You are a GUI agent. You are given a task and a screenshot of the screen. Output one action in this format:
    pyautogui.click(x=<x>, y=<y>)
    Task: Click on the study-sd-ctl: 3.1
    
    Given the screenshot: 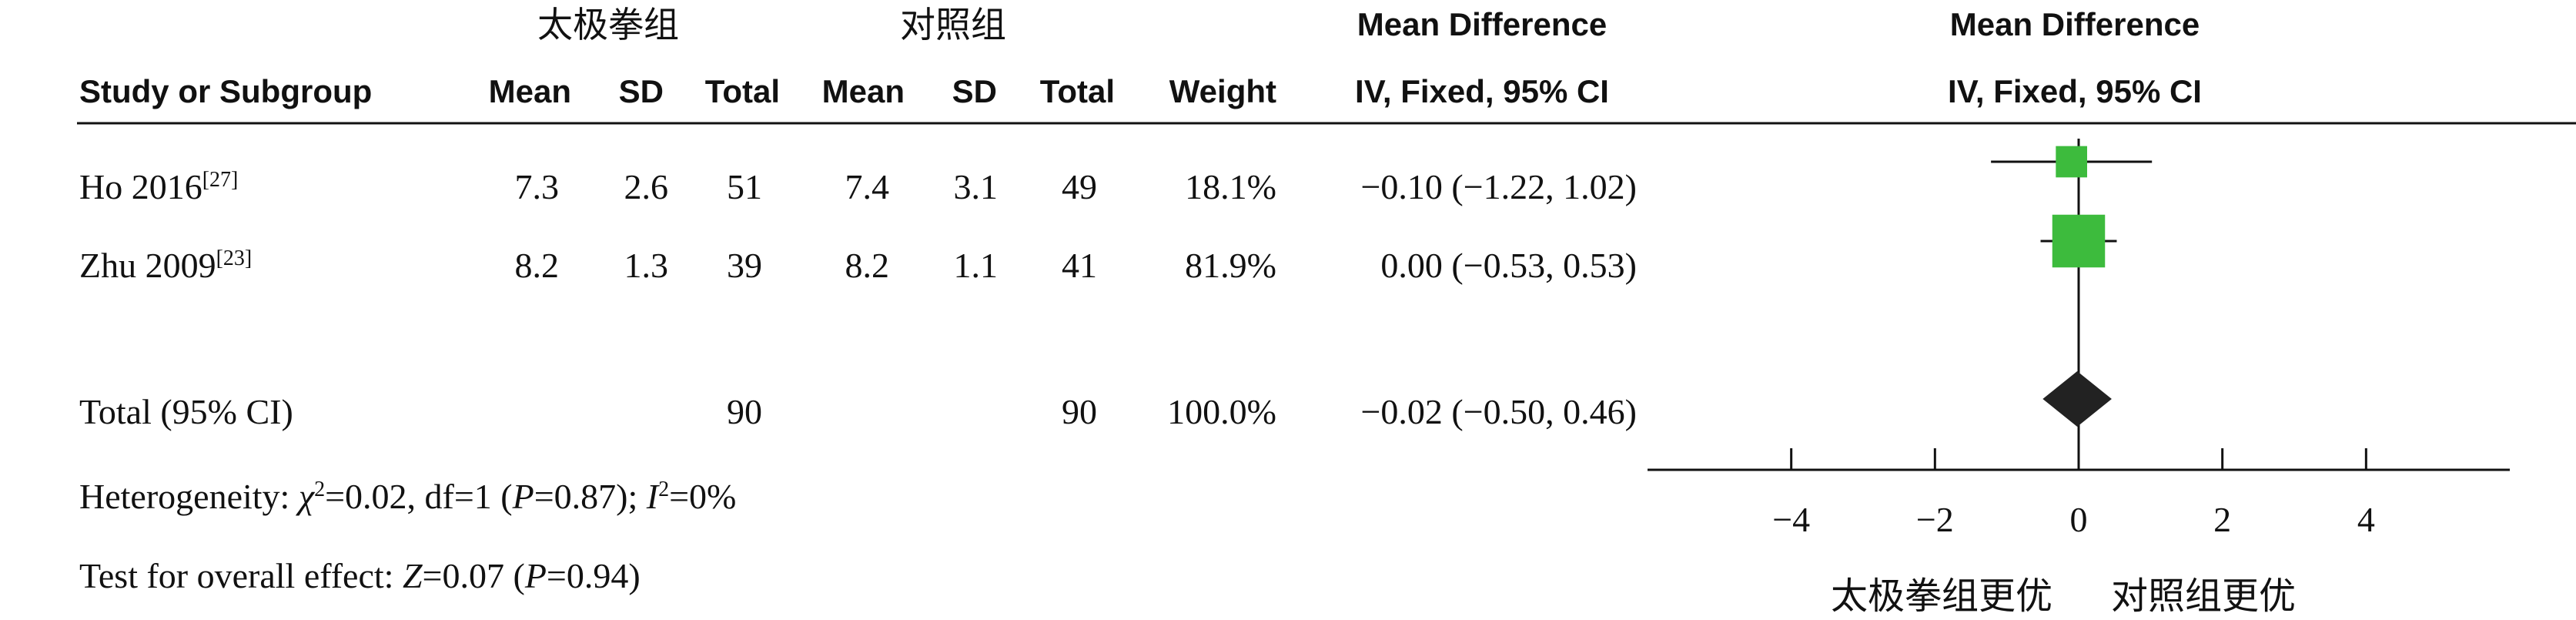 What is the action you would take?
    pyautogui.click(x=976, y=186)
    